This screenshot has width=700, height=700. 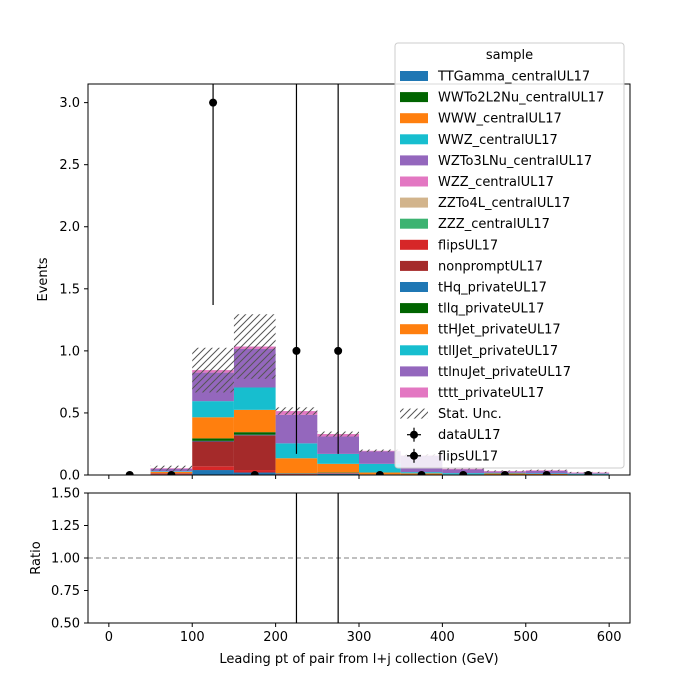 I want to click on y-tick-label: 3.0, so click(x=69, y=103).